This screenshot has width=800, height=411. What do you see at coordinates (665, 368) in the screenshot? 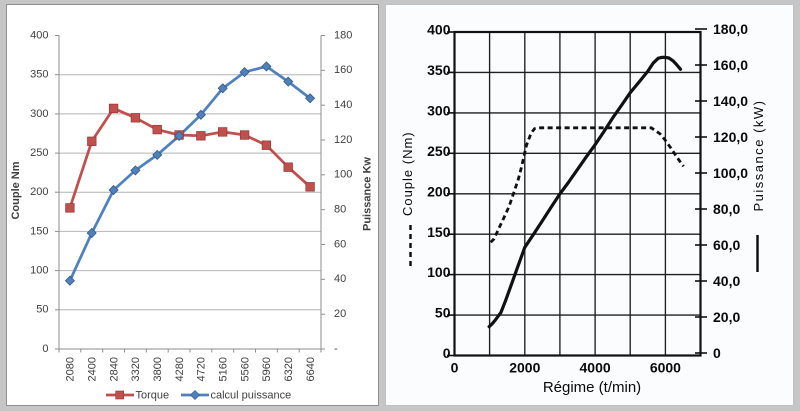
I see `svg-text: 6000` at bounding box center [665, 368].